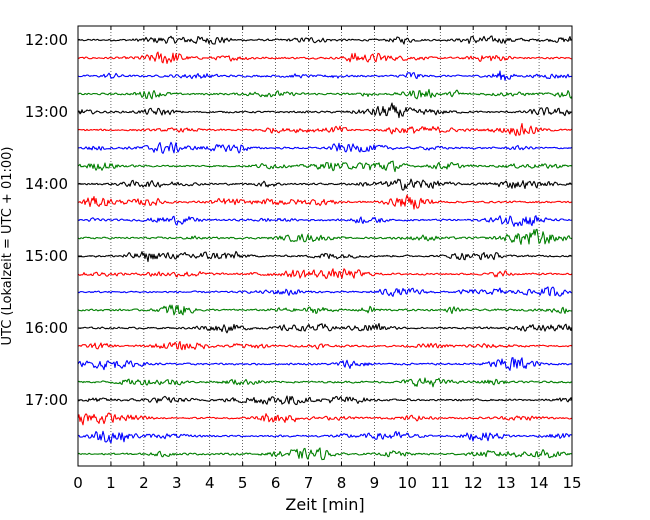 The width and height of the screenshot is (650, 520). What do you see at coordinates (7, 246) in the screenshot?
I see `y-axis-label: UTC (Lokalzeit = UTC + 01:00)` at bounding box center [7, 246].